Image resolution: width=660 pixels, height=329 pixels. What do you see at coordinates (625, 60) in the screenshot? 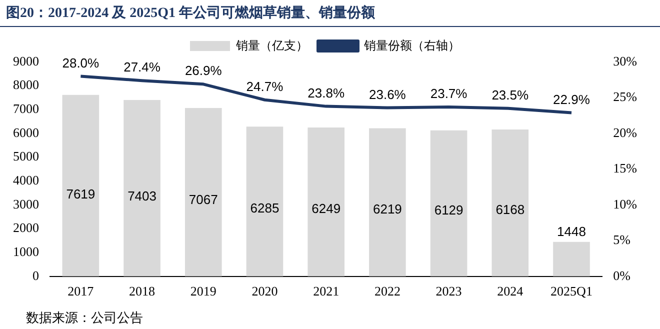
I see `y2-tick-label: 30%` at bounding box center [625, 60].